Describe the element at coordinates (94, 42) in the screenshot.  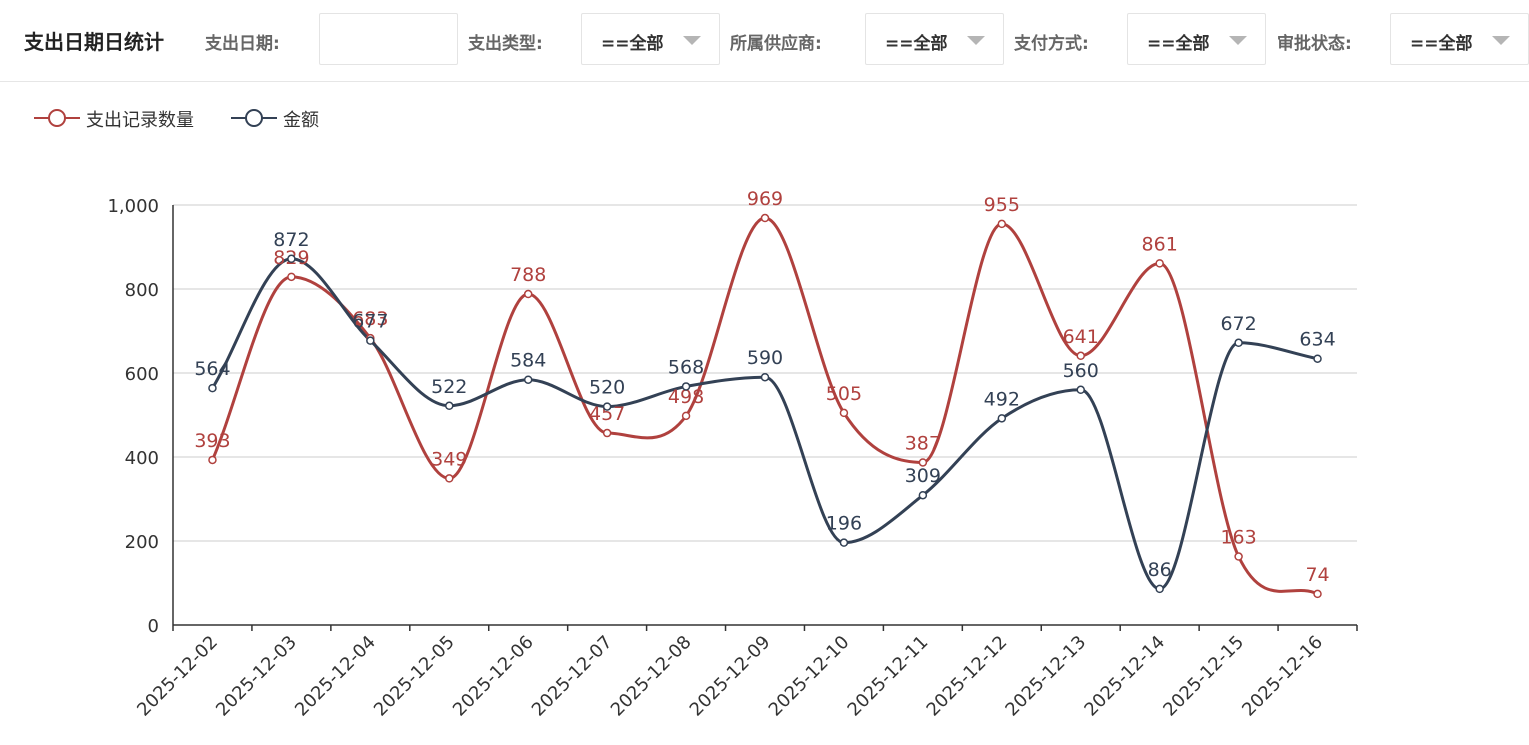
I see `page-title: 支出日期日统计` at that location.